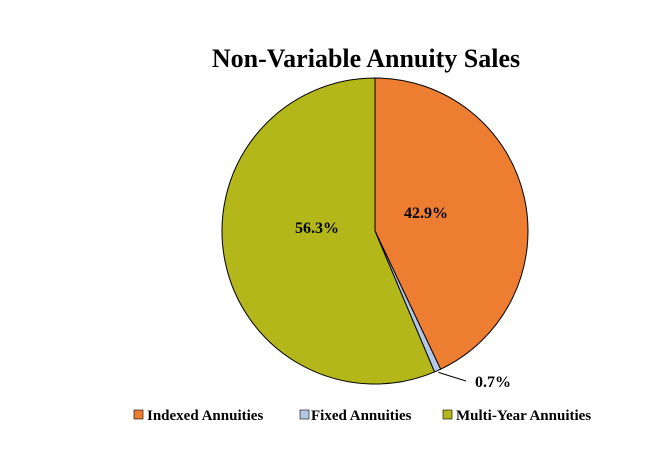  What do you see at coordinates (403, 298) in the screenshot?
I see `data-labels: 42.9% 0.7% 56.3%` at bounding box center [403, 298].